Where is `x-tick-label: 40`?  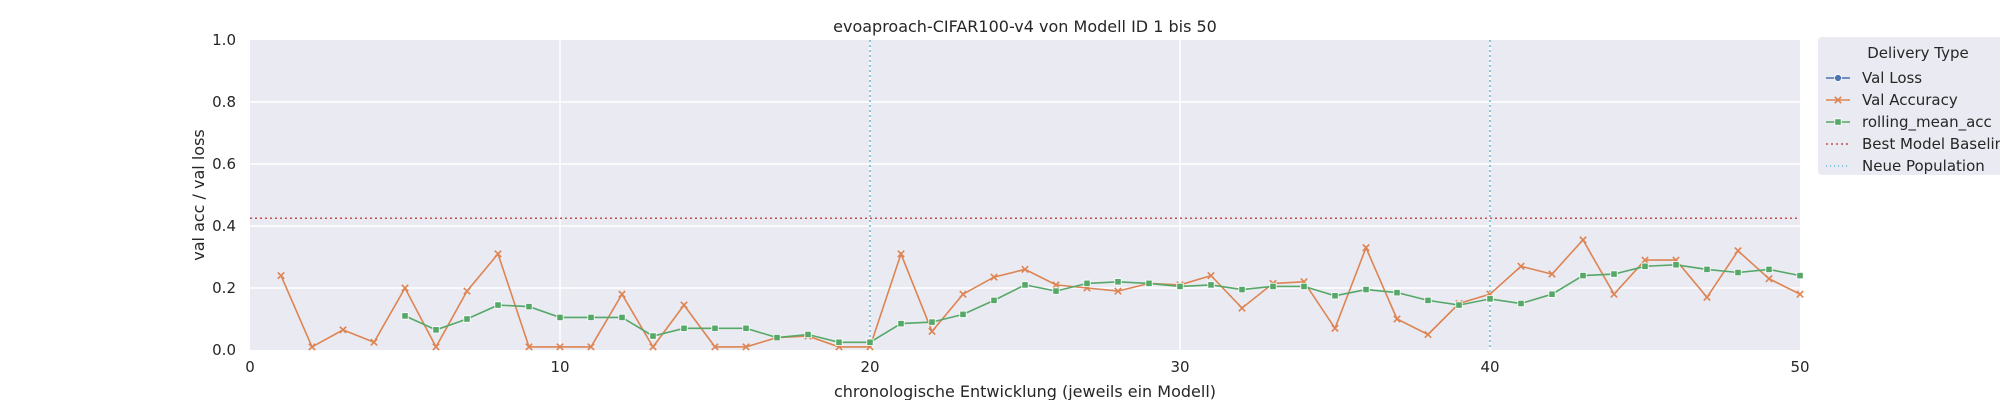
x-tick-label: 40 is located at coordinates (1489, 367).